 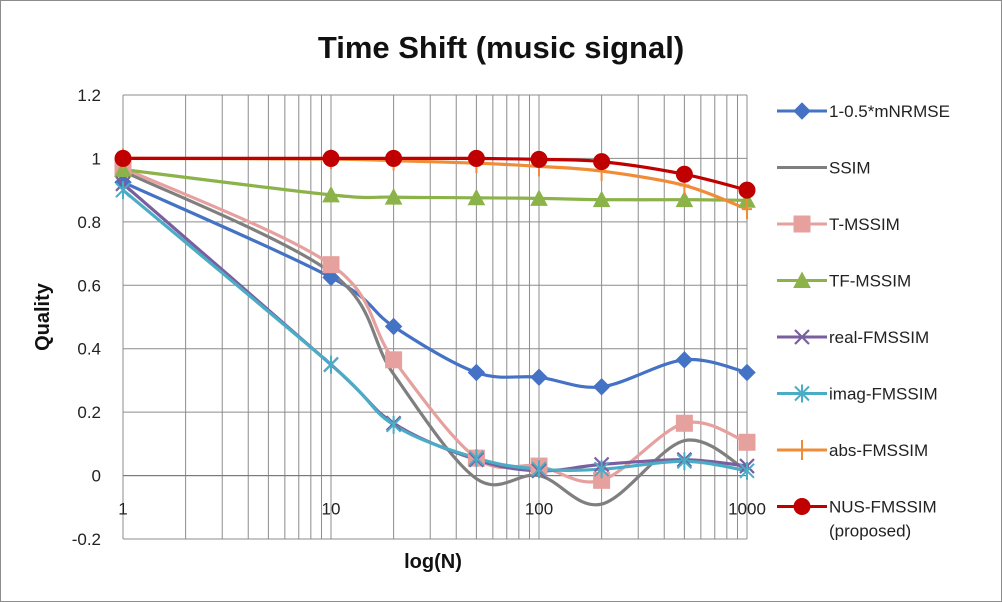 What do you see at coordinates (870, 531) in the screenshot?
I see `legend-label-line2: (proposed)` at bounding box center [870, 531].